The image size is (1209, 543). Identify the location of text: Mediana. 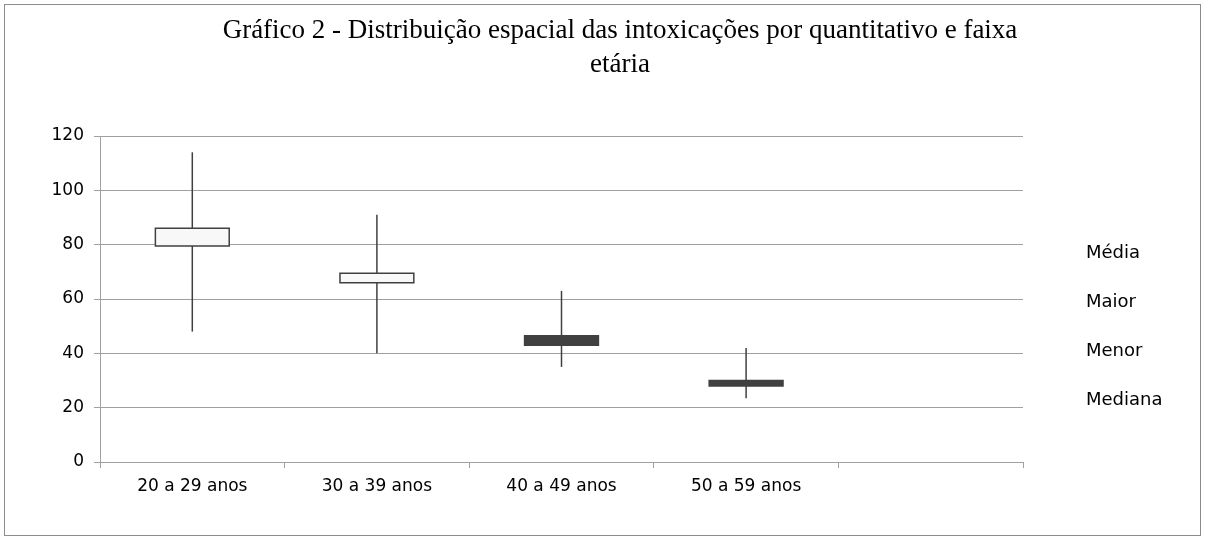
(1124, 398).